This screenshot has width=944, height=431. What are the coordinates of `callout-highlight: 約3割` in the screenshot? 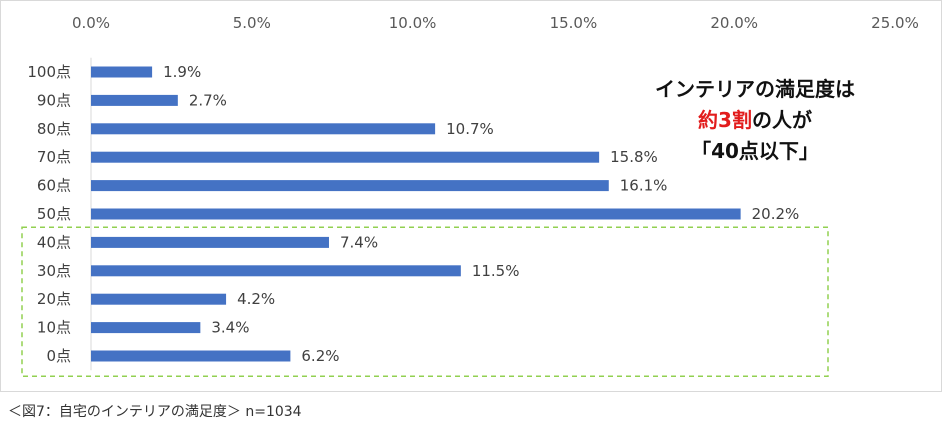 It's located at (725, 120).